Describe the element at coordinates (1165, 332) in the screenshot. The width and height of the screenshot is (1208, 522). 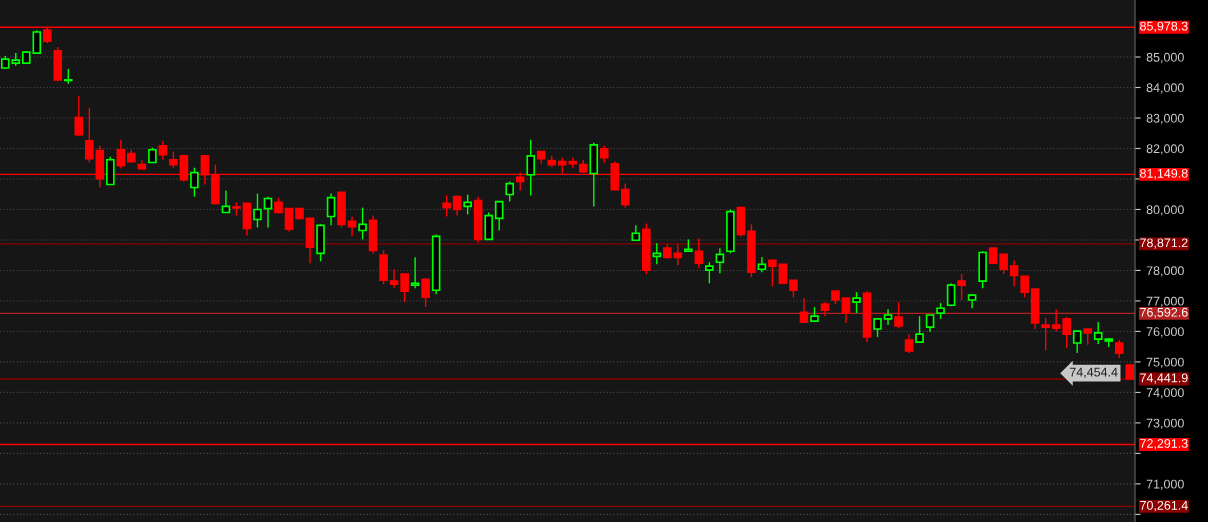
I see `y-tick-label: 76,000` at that location.